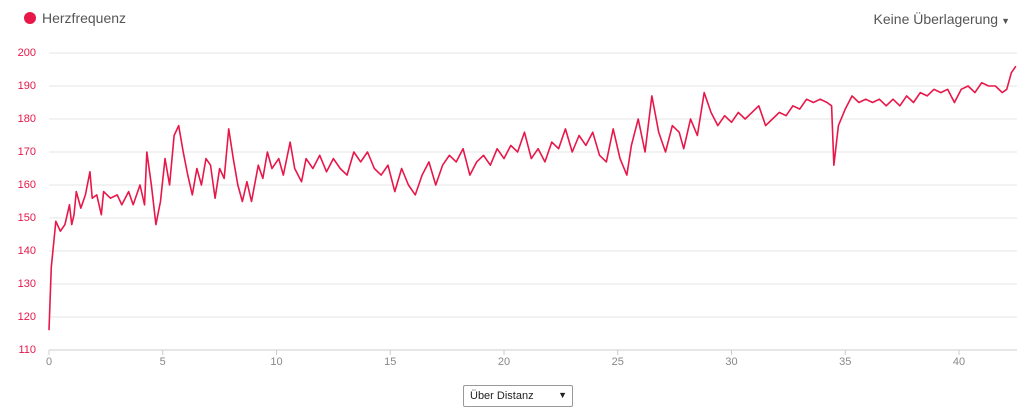 Image resolution: width=1024 pixels, height=413 pixels. I want to click on legend-label: Herzfrequenz, so click(84, 18).